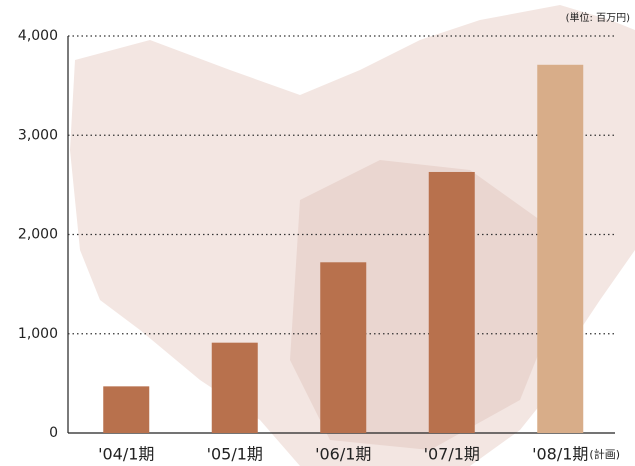 The height and width of the screenshot is (466, 635). Describe the element at coordinates (343, 454) in the screenshot. I see `x-tick-label: '06/1期` at that location.